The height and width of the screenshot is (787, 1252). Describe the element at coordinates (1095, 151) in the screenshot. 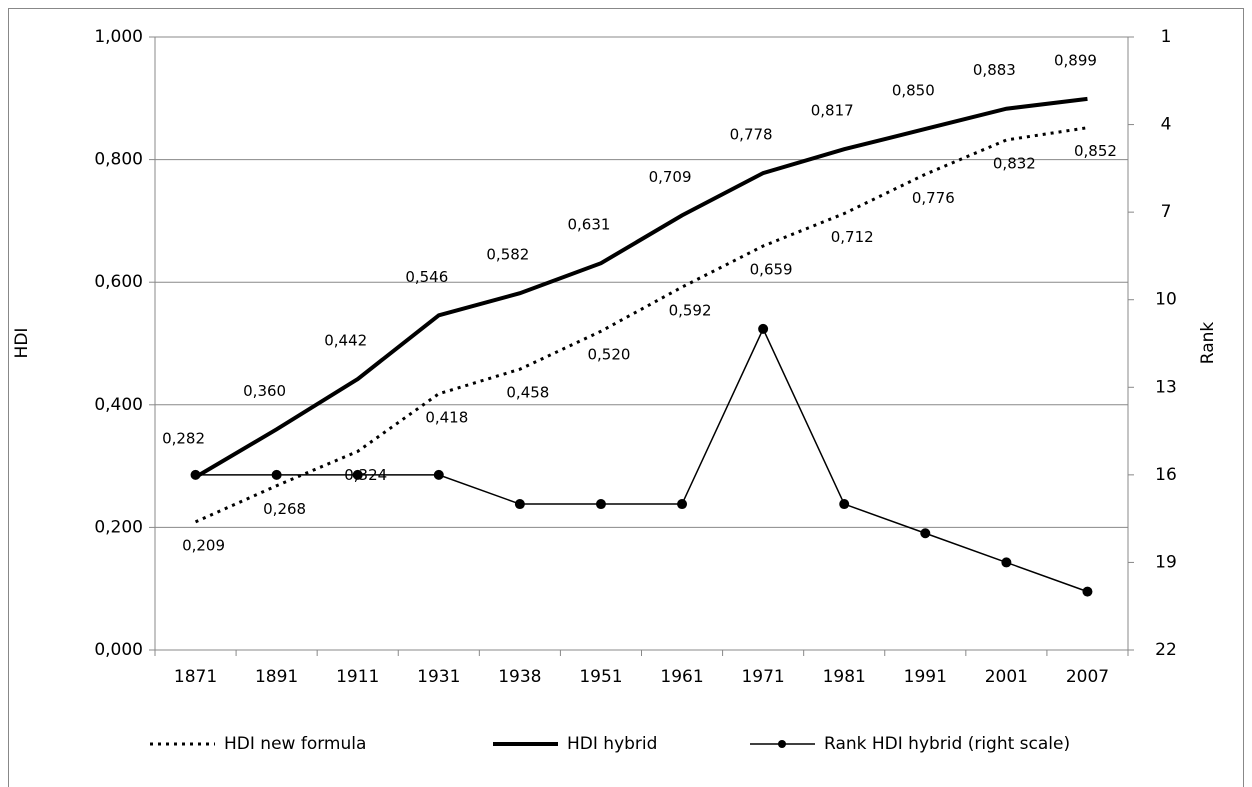

I see `data-label: 0,852` at that location.